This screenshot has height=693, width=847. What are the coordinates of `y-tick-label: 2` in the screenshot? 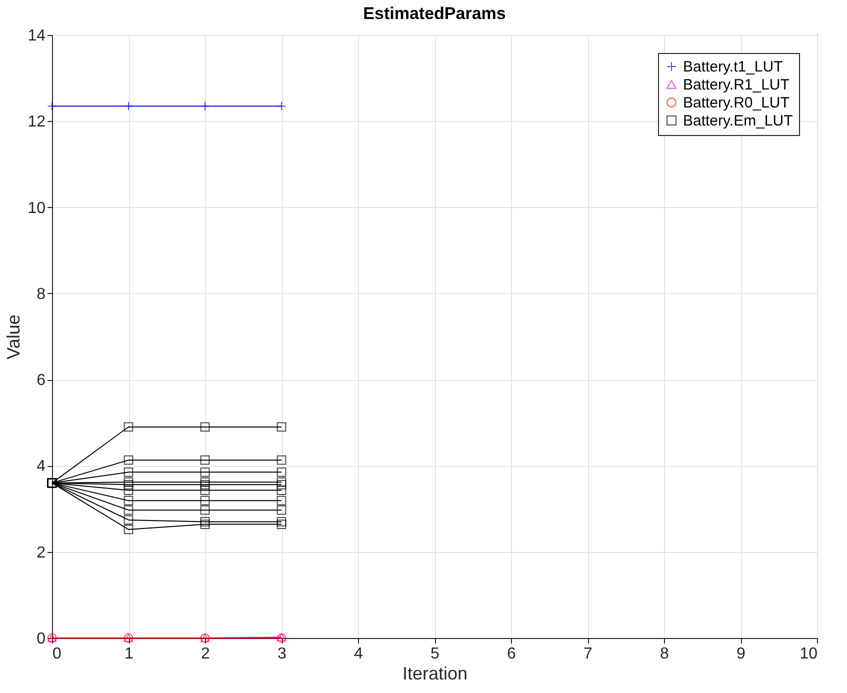 It's located at (41, 553).